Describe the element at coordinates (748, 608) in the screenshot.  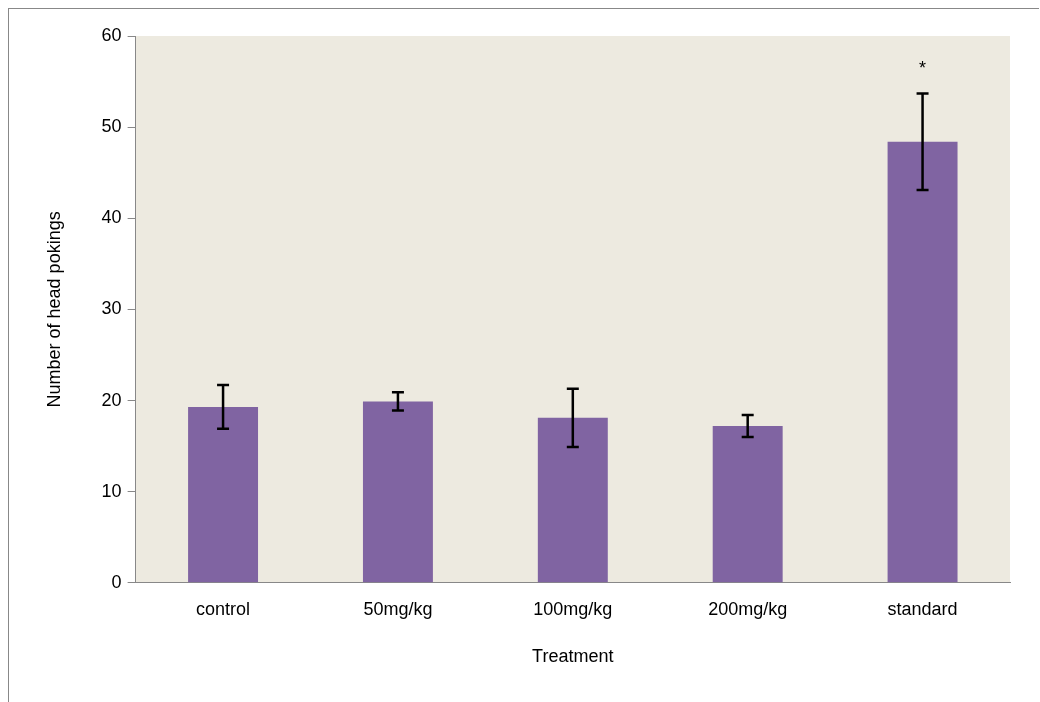
I see `x-tick-label: 200mg/kg` at that location.